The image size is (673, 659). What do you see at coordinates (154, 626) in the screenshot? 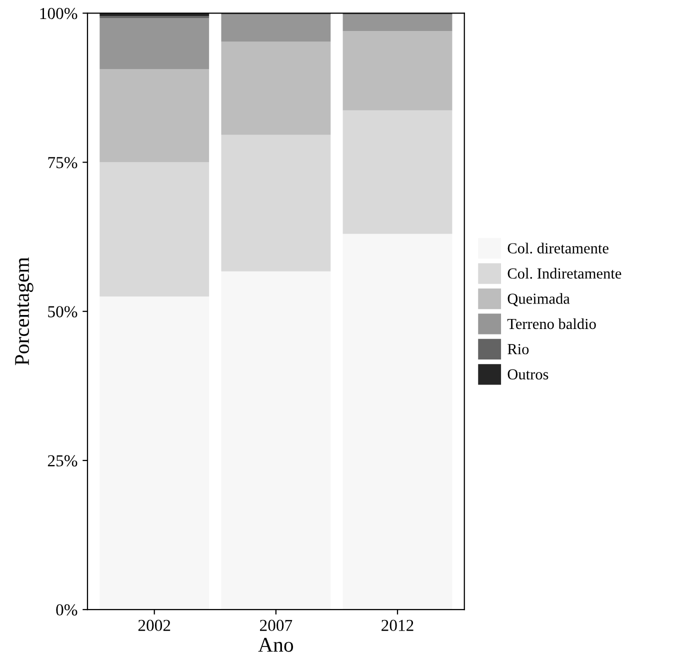
I see `x-tick-label: 2002` at bounding box center [154, 626].